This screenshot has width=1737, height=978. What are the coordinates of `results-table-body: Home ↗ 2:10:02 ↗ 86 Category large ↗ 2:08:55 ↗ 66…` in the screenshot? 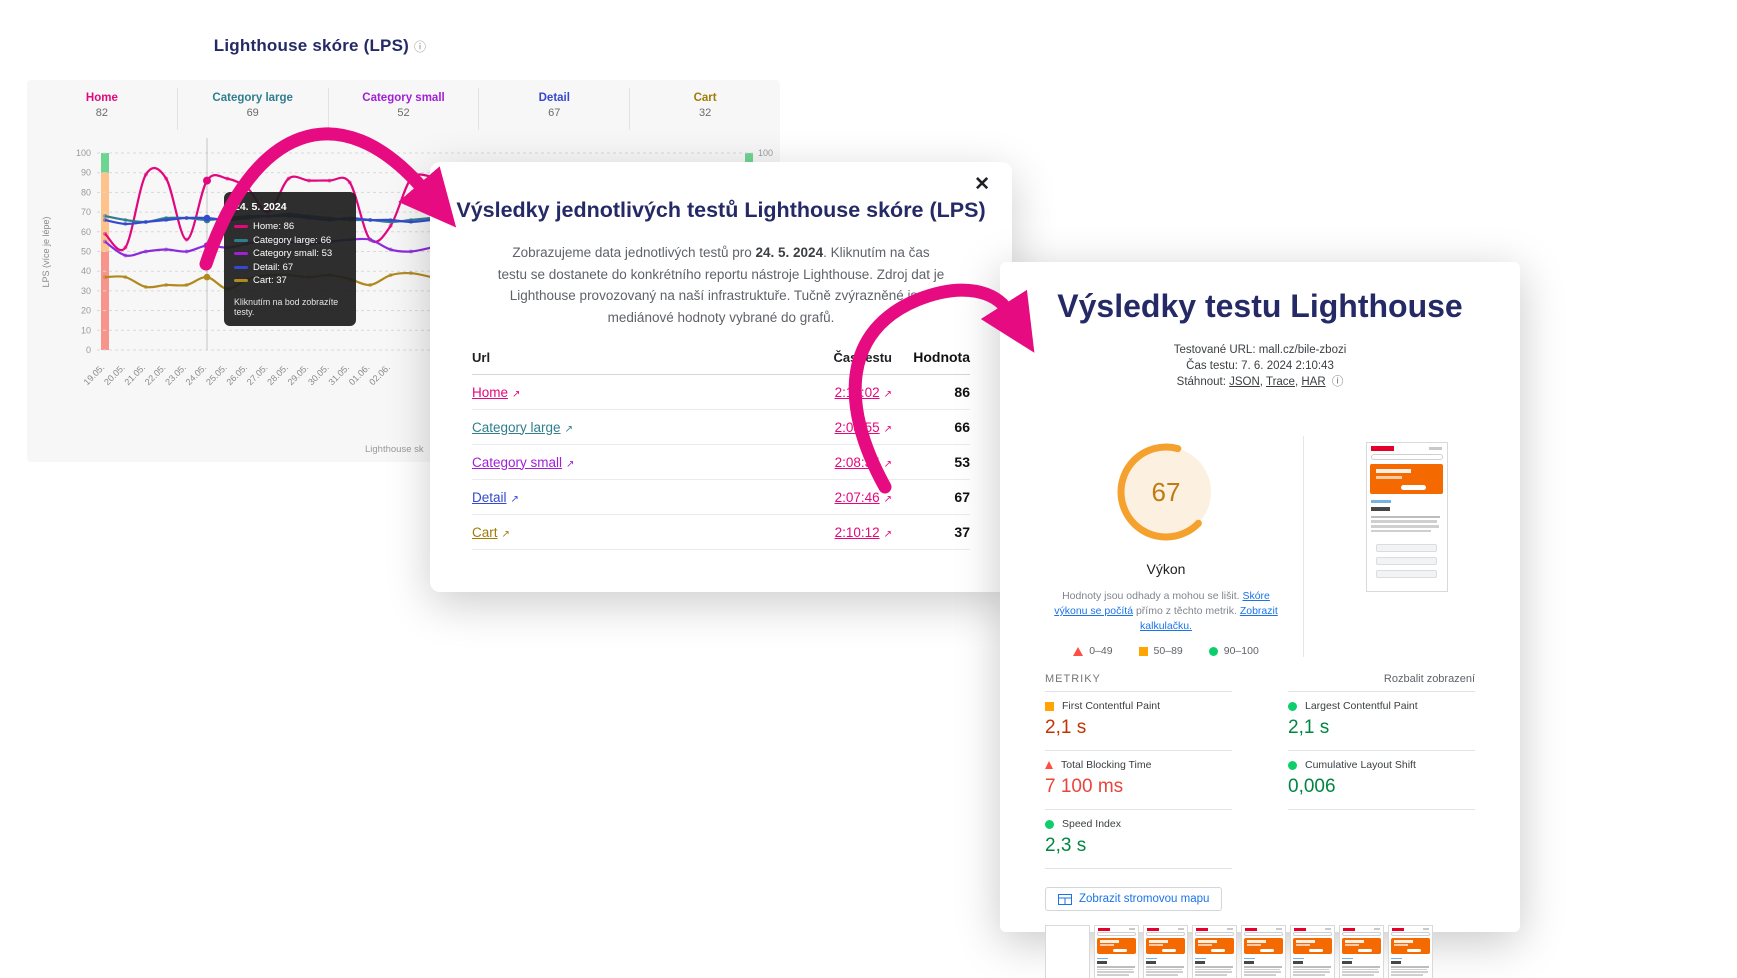 It's located at (721, 462).